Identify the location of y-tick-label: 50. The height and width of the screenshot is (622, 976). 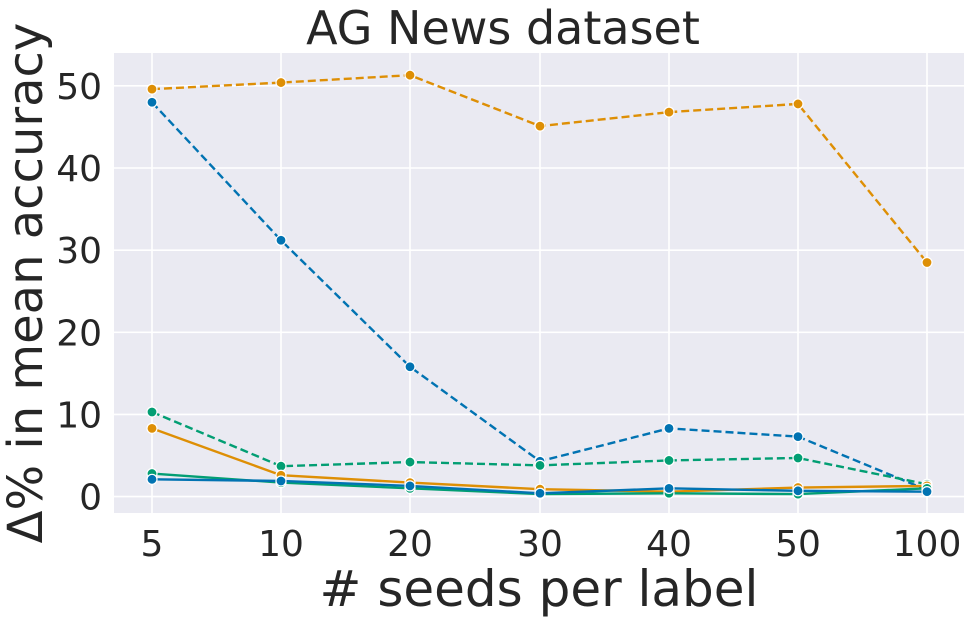
(79, 87).